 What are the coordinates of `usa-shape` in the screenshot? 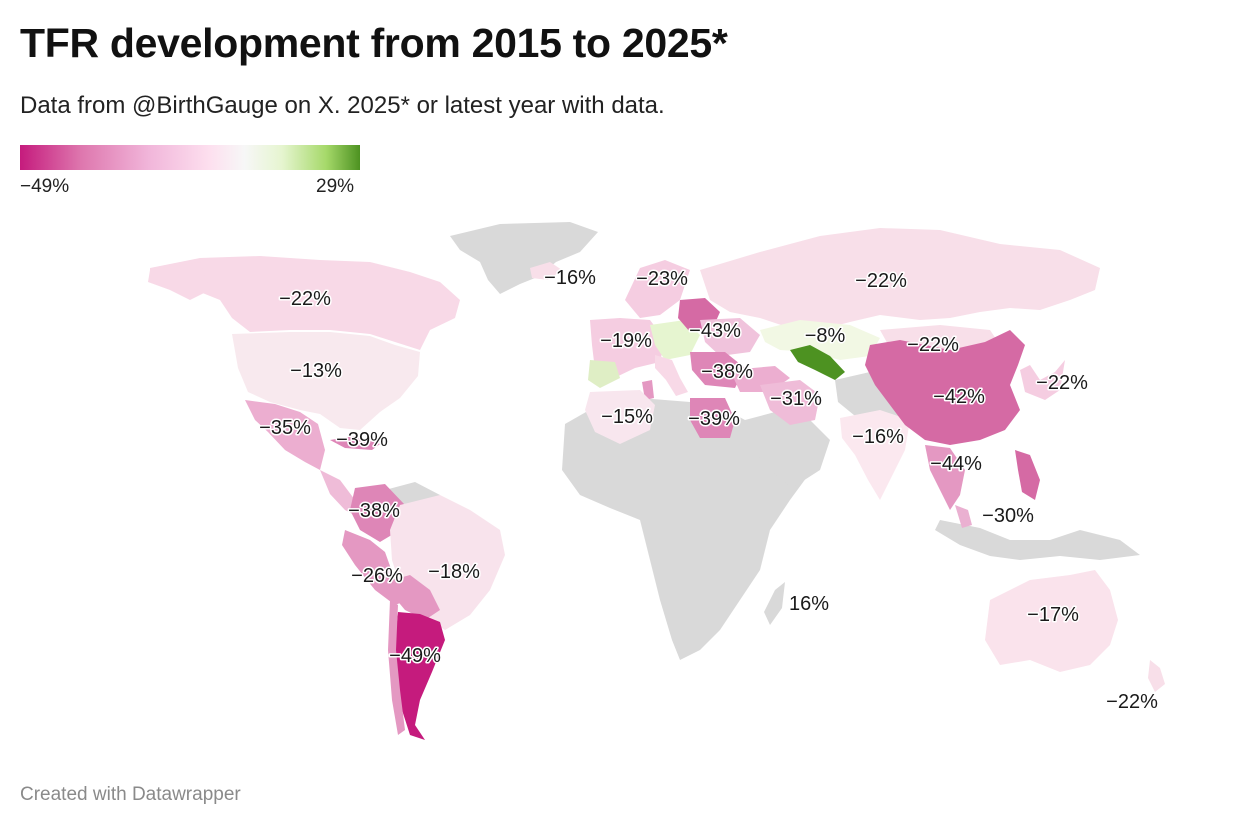 It's located at (326, 381).